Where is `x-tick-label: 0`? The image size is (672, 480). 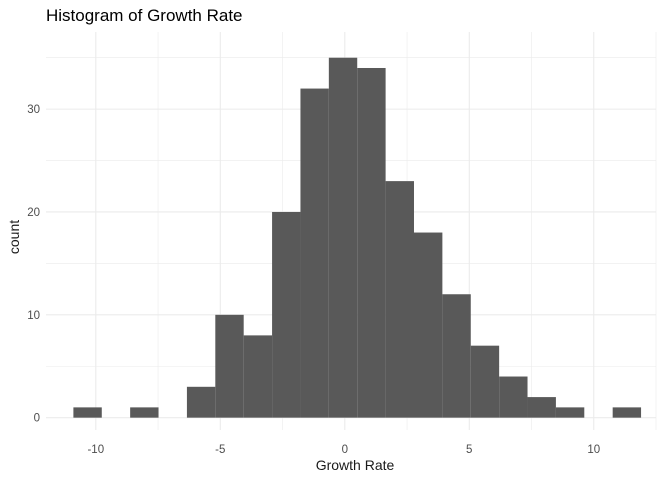
x-tick-label: 0 is located at coordinates (345, 450).